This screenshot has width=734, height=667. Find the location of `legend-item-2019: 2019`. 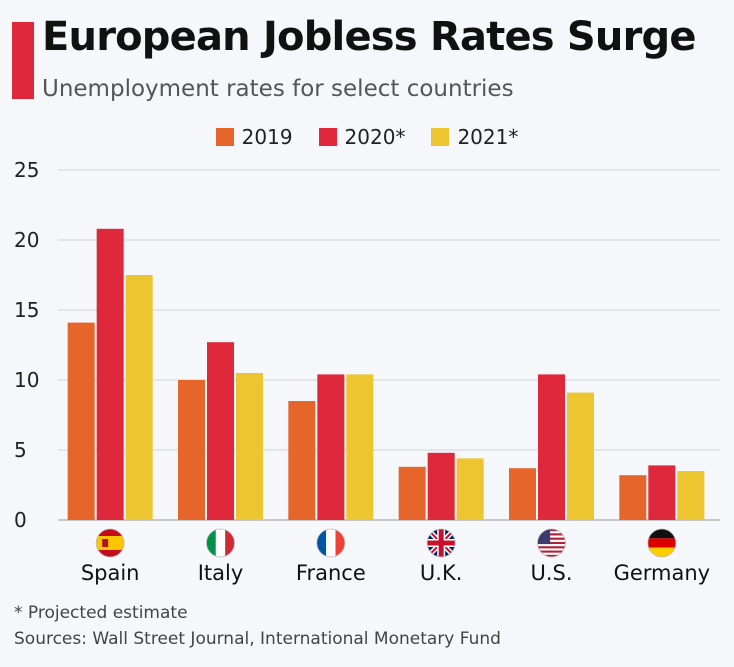

legend-item-2019: 2019 is located at coordinates (254, 137).